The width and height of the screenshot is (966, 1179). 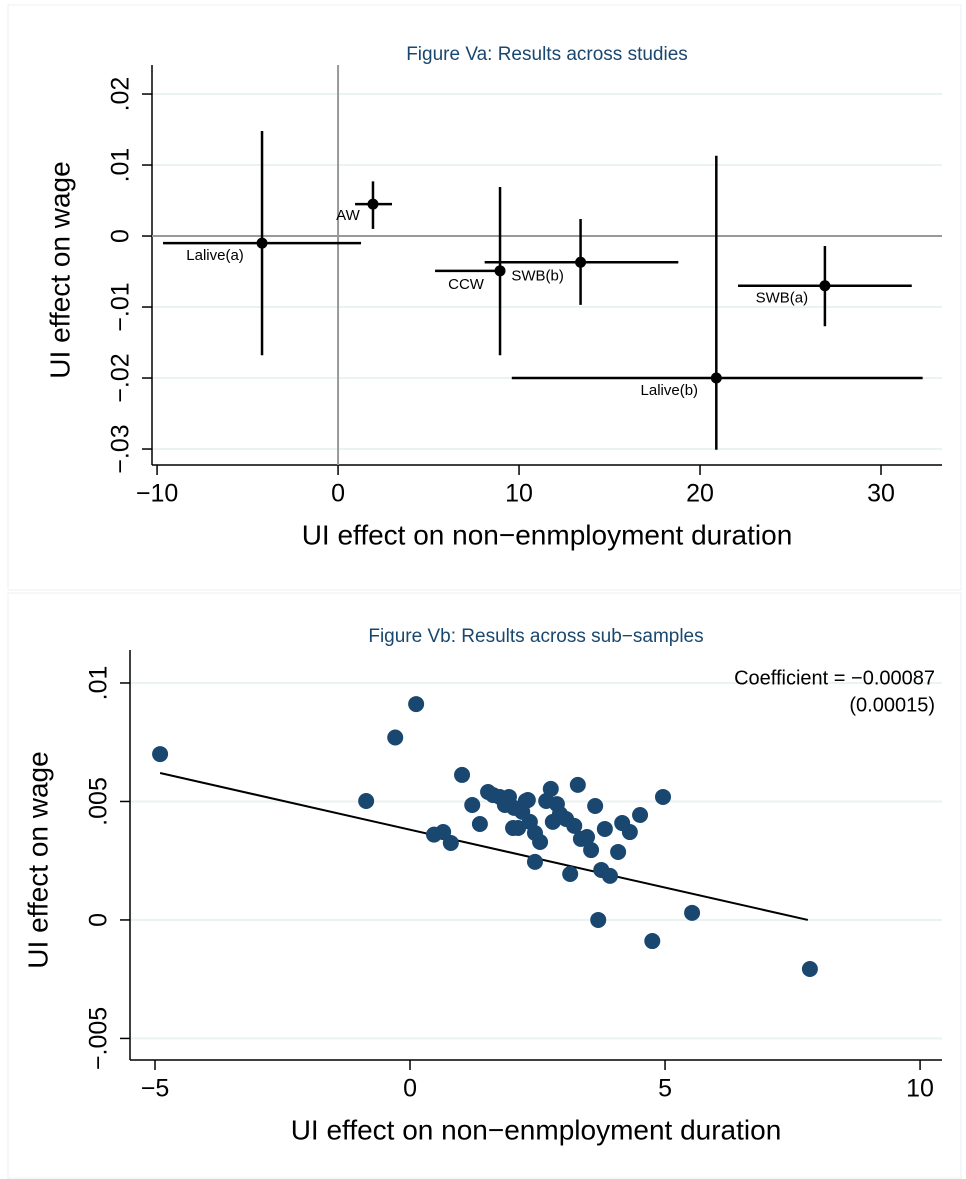 What do you see at coordinates (834, 678) in the screenshot?
I see `annotation: Coefficient = −0.00087` at bounding box center [834, 678].